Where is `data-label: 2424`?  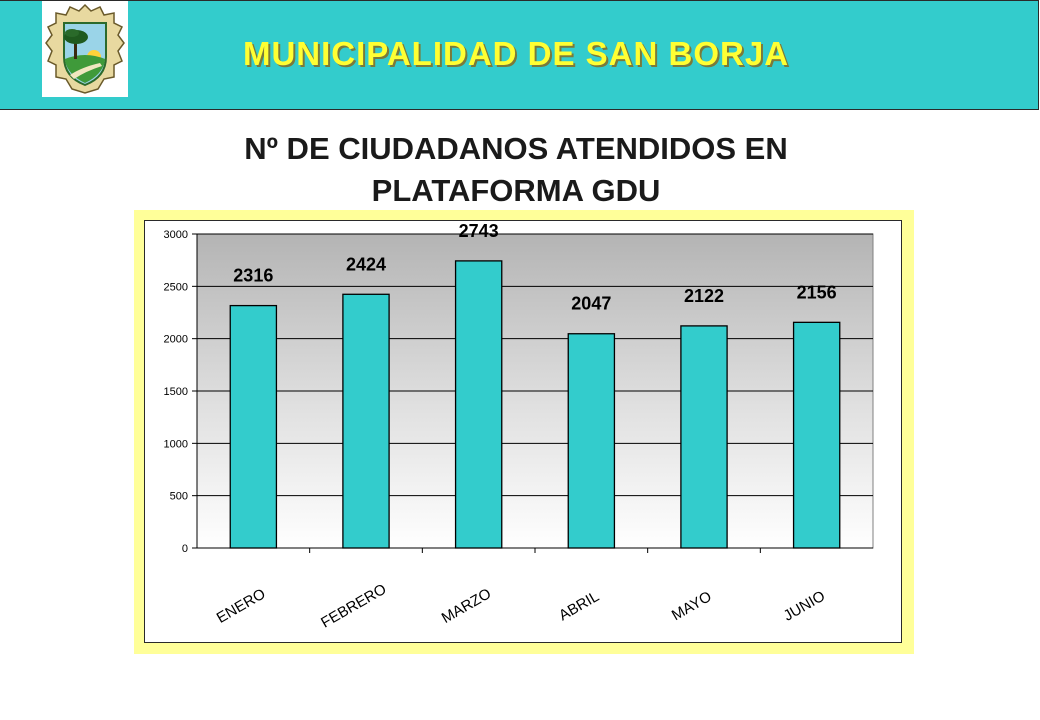 data-label: 2424 is located at coordinates (366, 264).